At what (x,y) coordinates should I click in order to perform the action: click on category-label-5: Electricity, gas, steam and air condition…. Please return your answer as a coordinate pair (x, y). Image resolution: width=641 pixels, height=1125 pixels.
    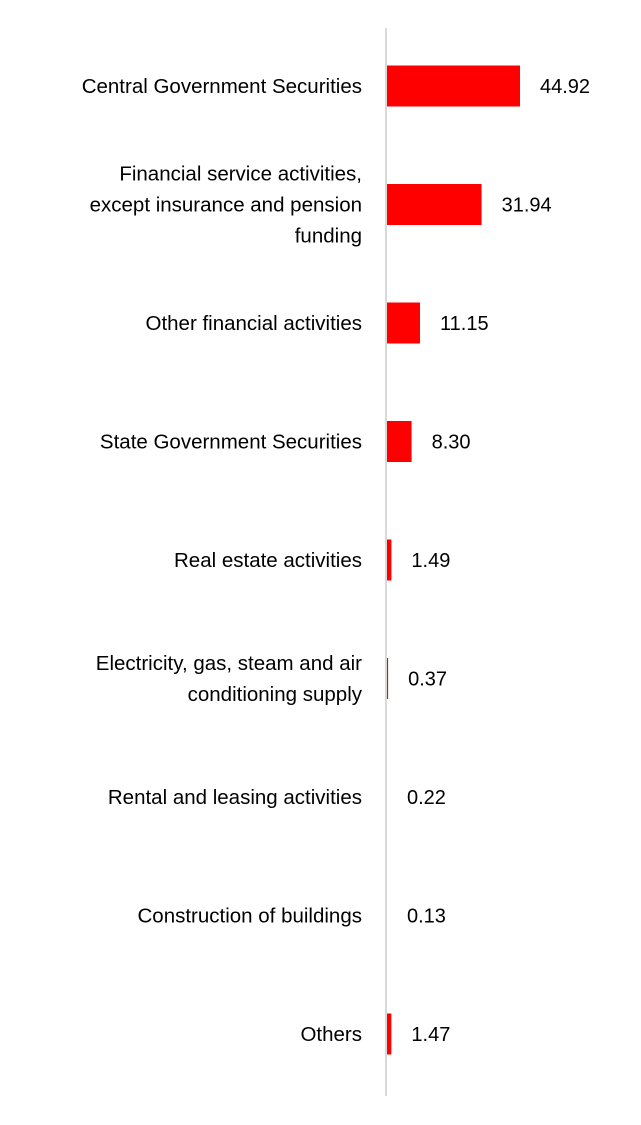
    Looking at the image, I should click on (229, 679).